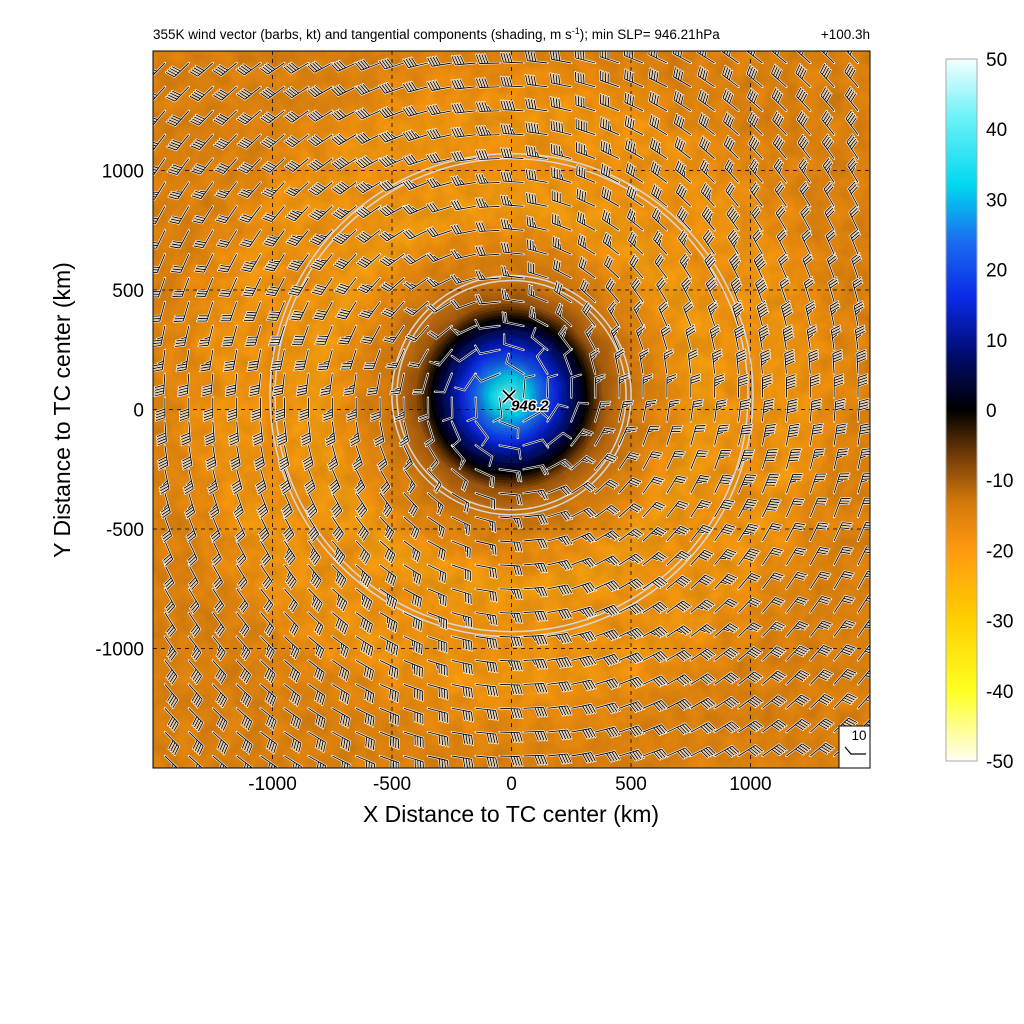 Image resolution: width=1024 pixels, height=1024 pixels. Describe the element at coordinates (392, 784) in the screenshot. I see `x-tick-label: -500` at that location.